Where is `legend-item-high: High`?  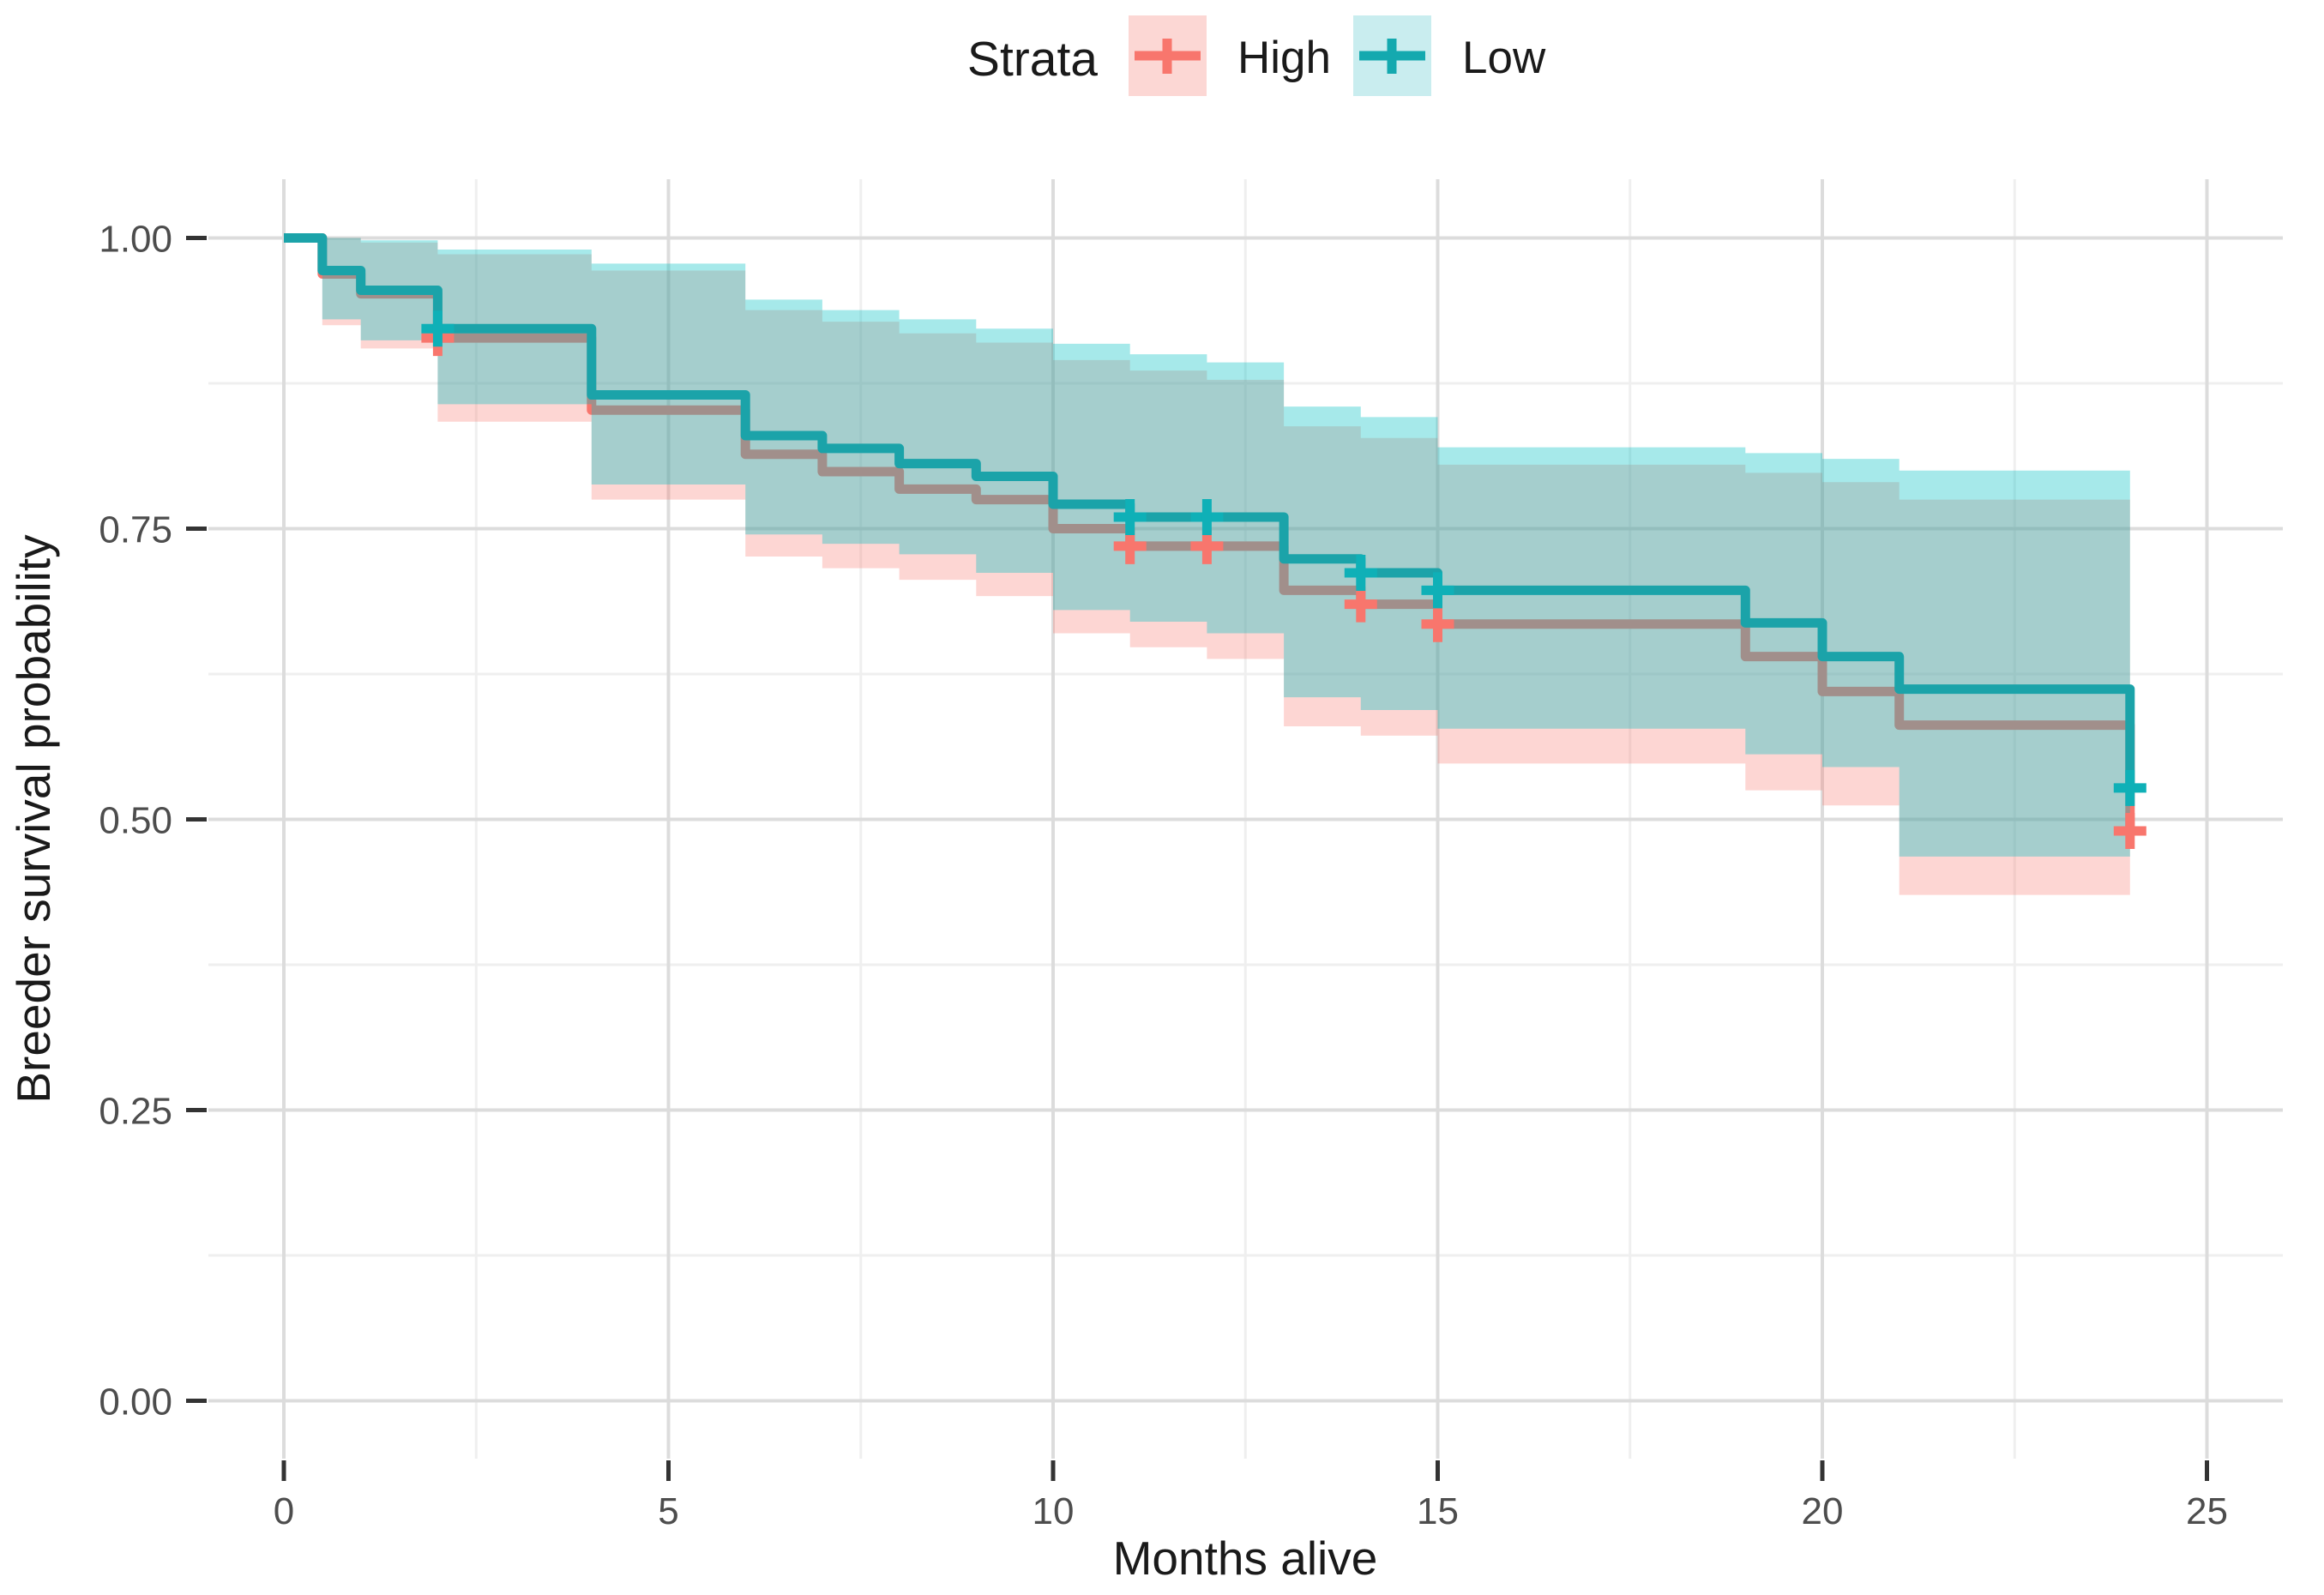 legend-item-high: High is located at coordinates (1230, 56).